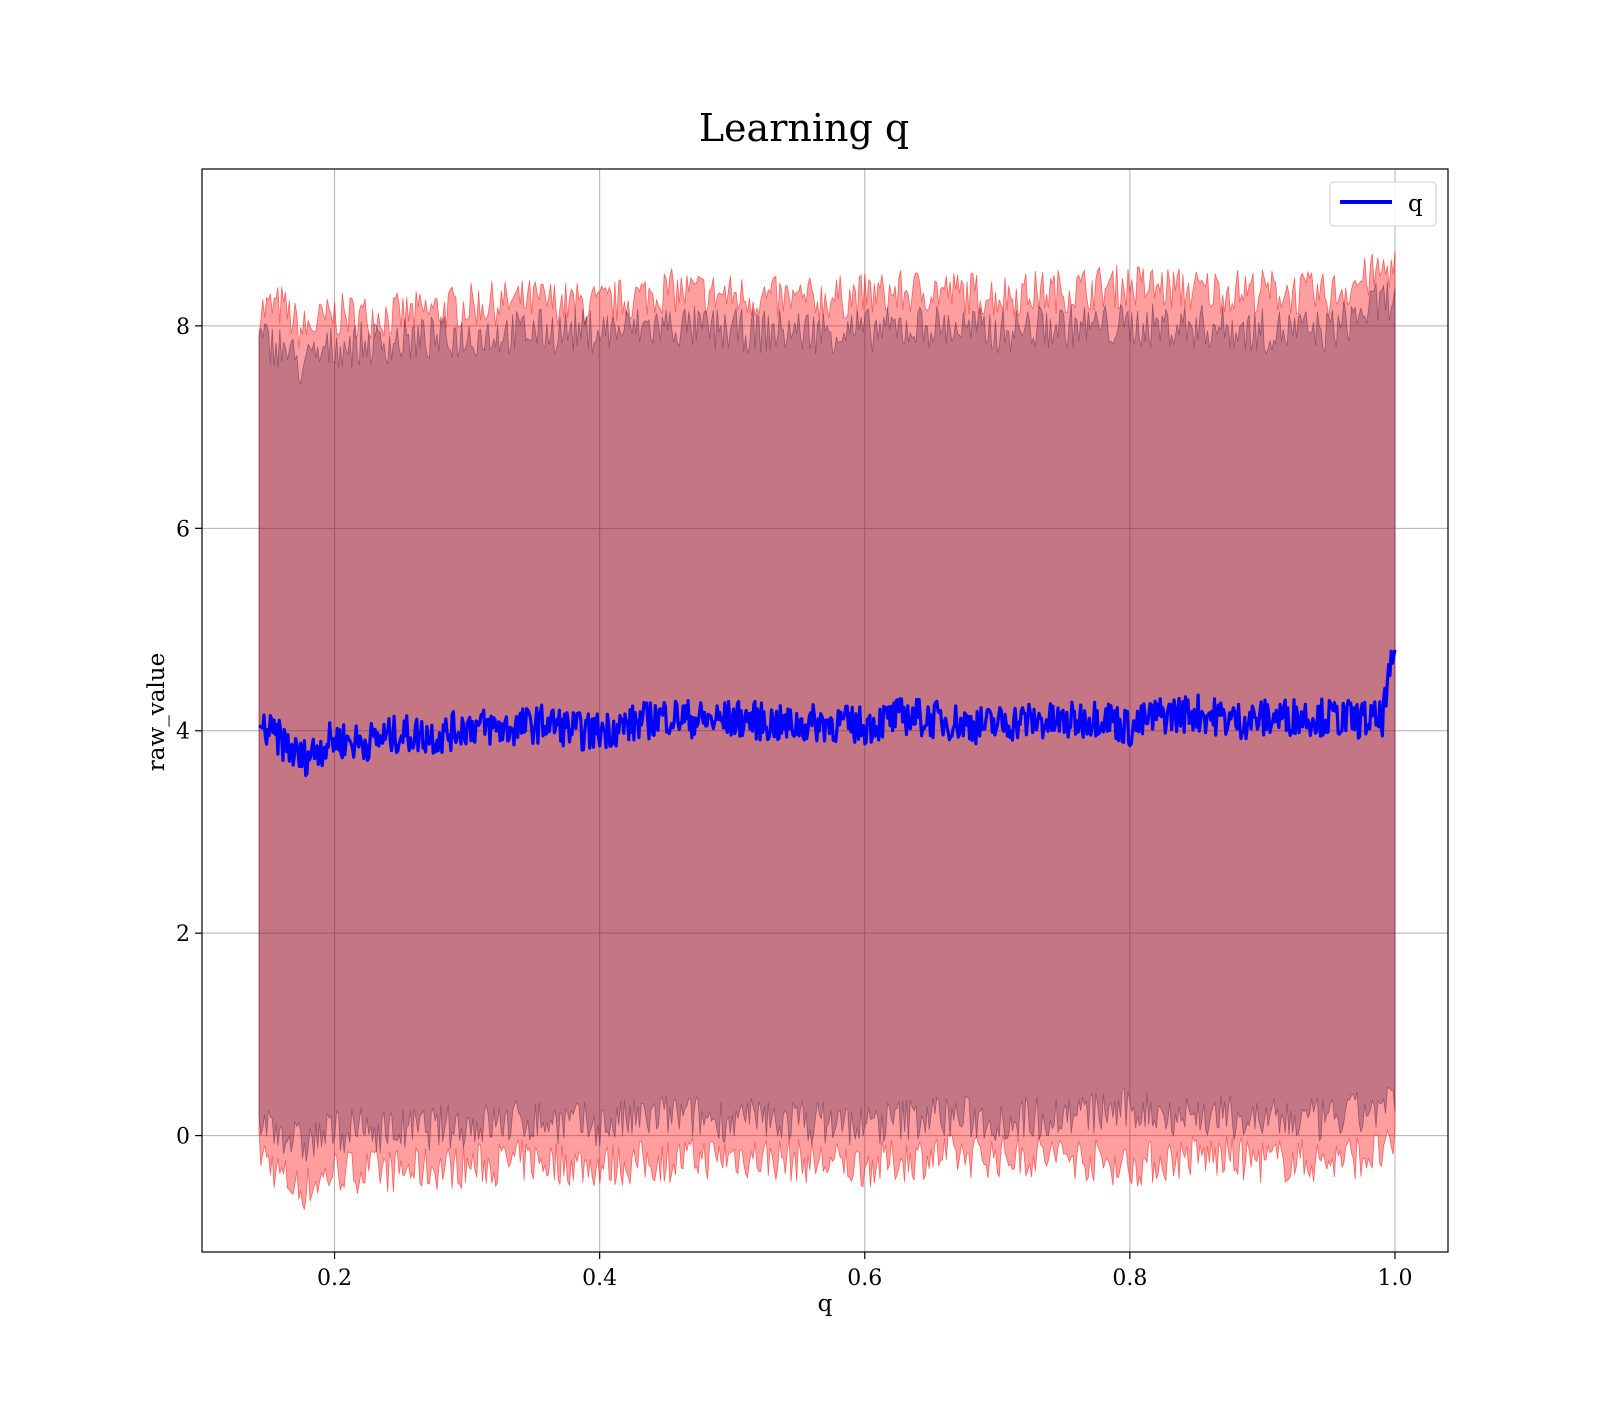  I want to click on chart-title: Learning q, so click(804, 128).